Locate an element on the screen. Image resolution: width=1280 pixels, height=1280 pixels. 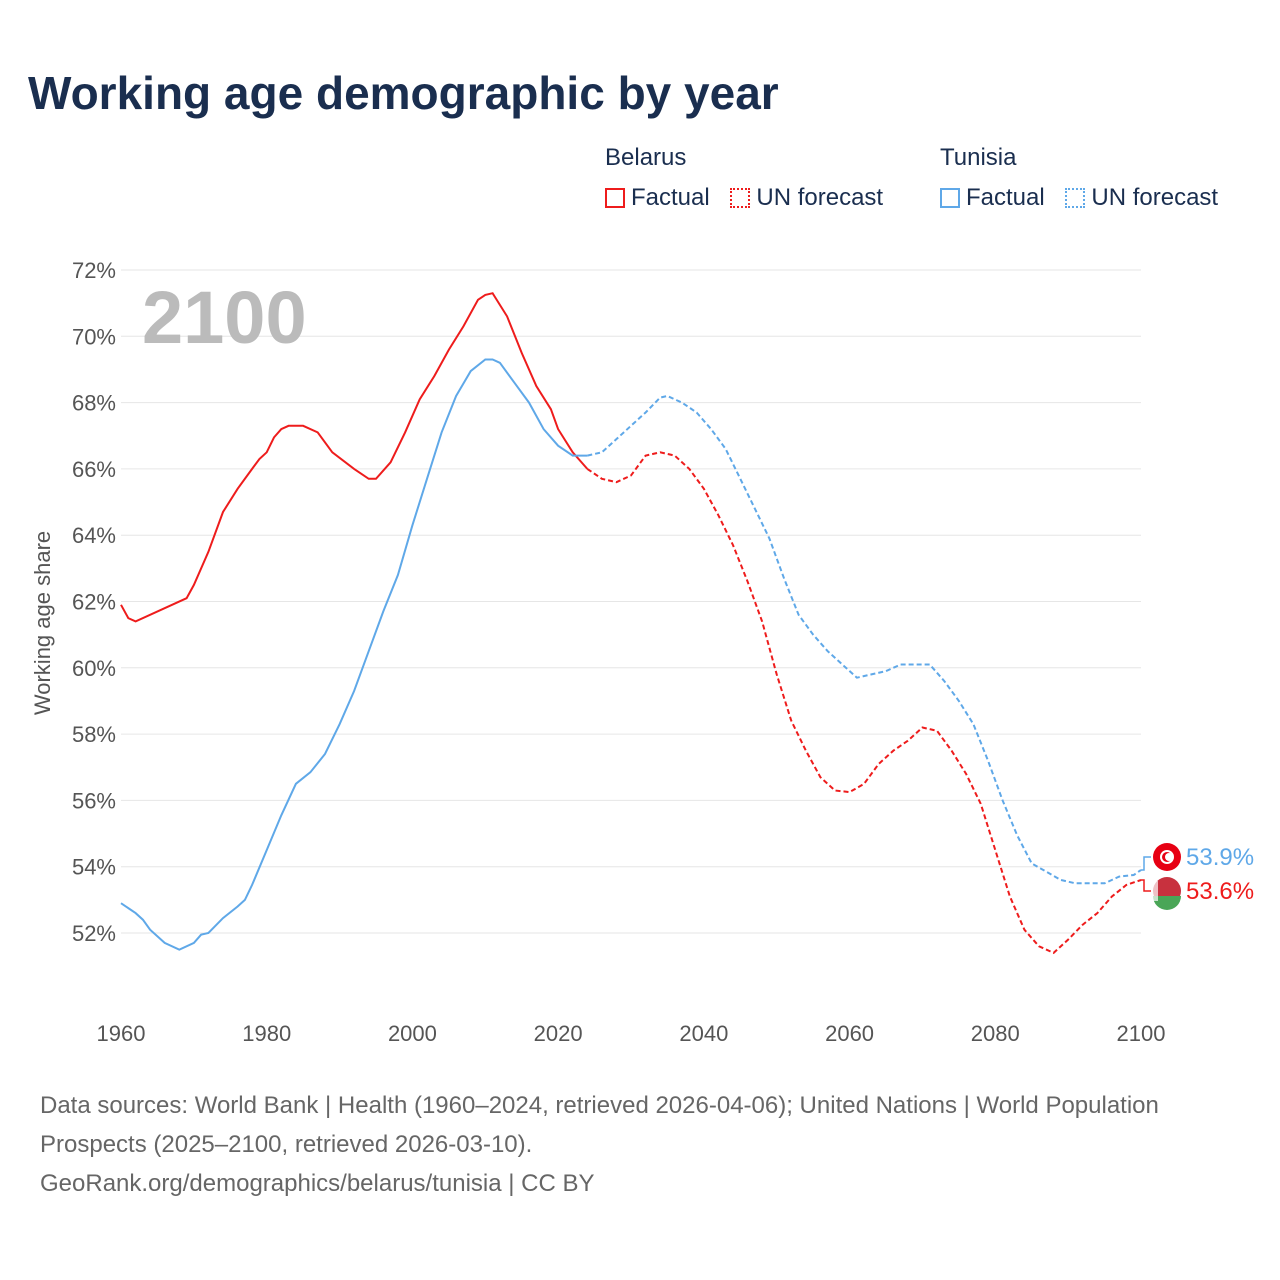
y-tick-label: 70% is located at coordinates (94, 336).